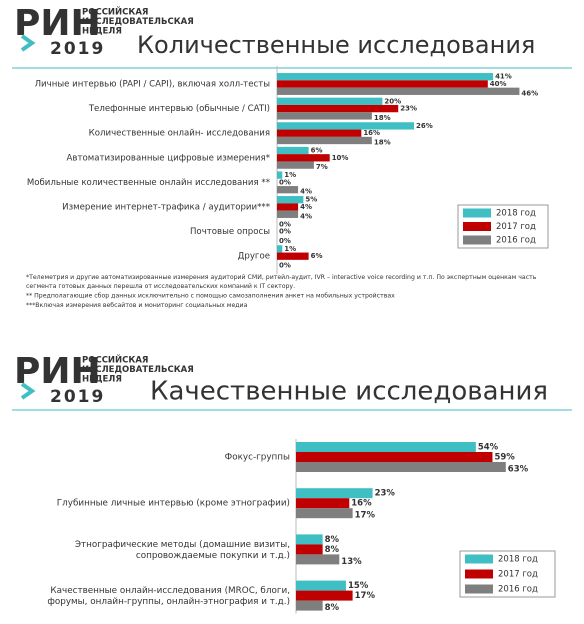  What do you see at coordinates (230, 232) in the screenshot?
I see `category-label: Почтовые опросы` at bounding box center [230, 232].